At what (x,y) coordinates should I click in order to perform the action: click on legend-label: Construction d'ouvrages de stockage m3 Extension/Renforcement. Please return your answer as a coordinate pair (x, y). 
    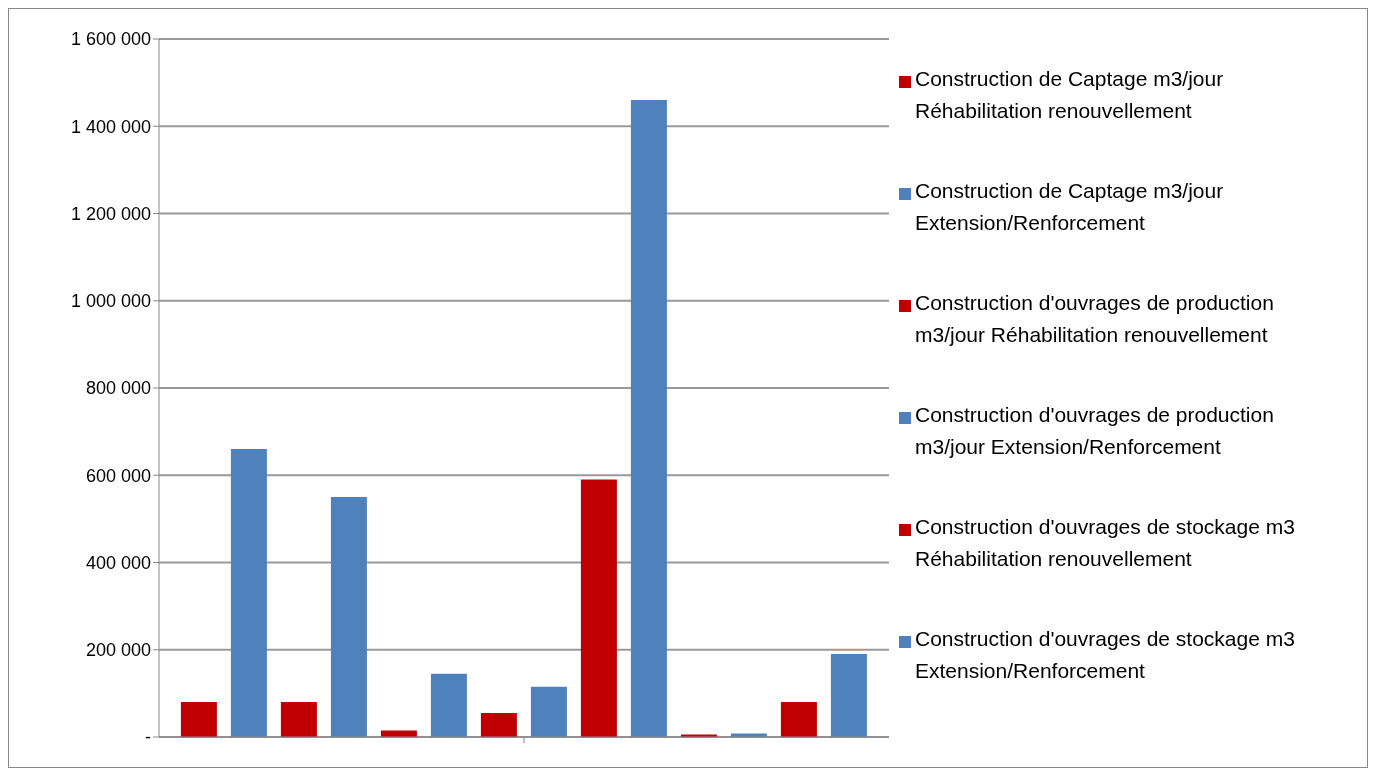
    Looking at the image, I should click on (1105, 655).